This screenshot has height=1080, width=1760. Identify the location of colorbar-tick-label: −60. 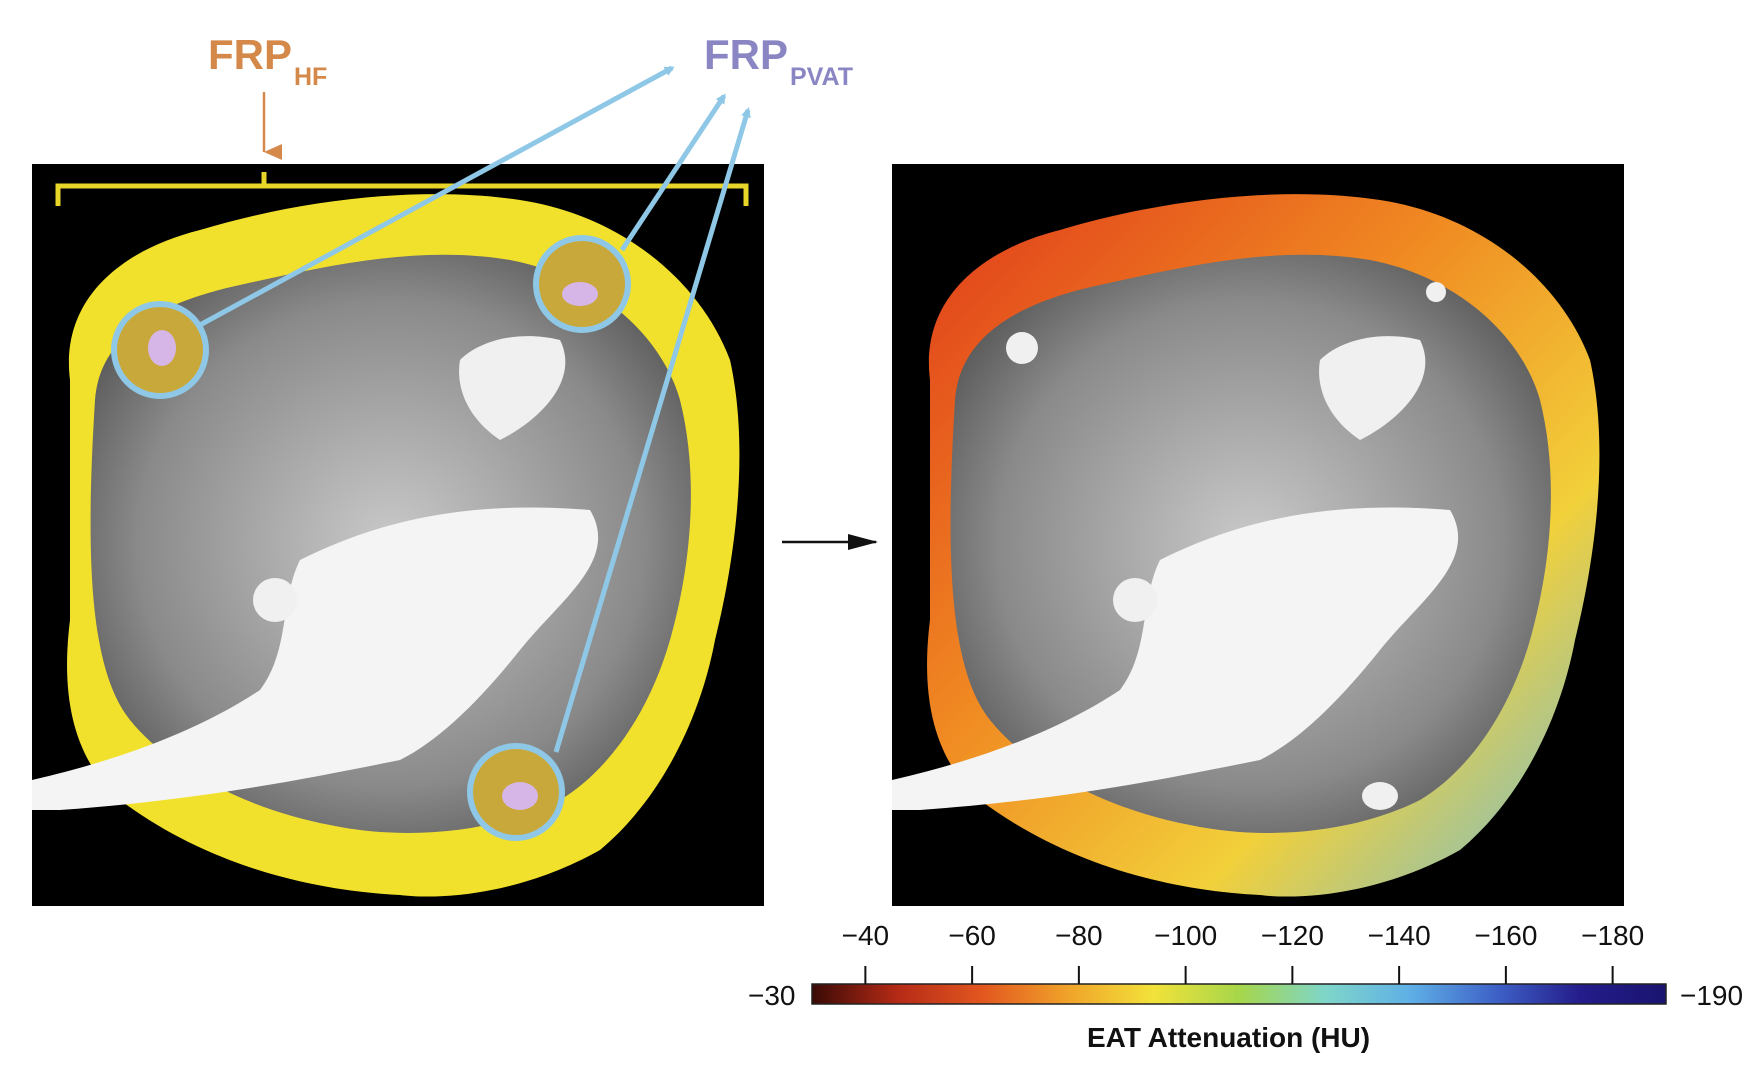
(972, 935).